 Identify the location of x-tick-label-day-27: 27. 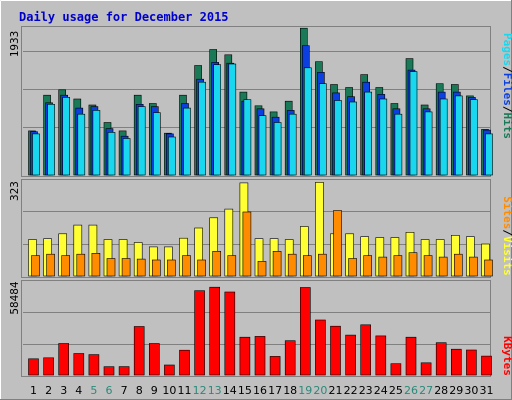
(426, 390).